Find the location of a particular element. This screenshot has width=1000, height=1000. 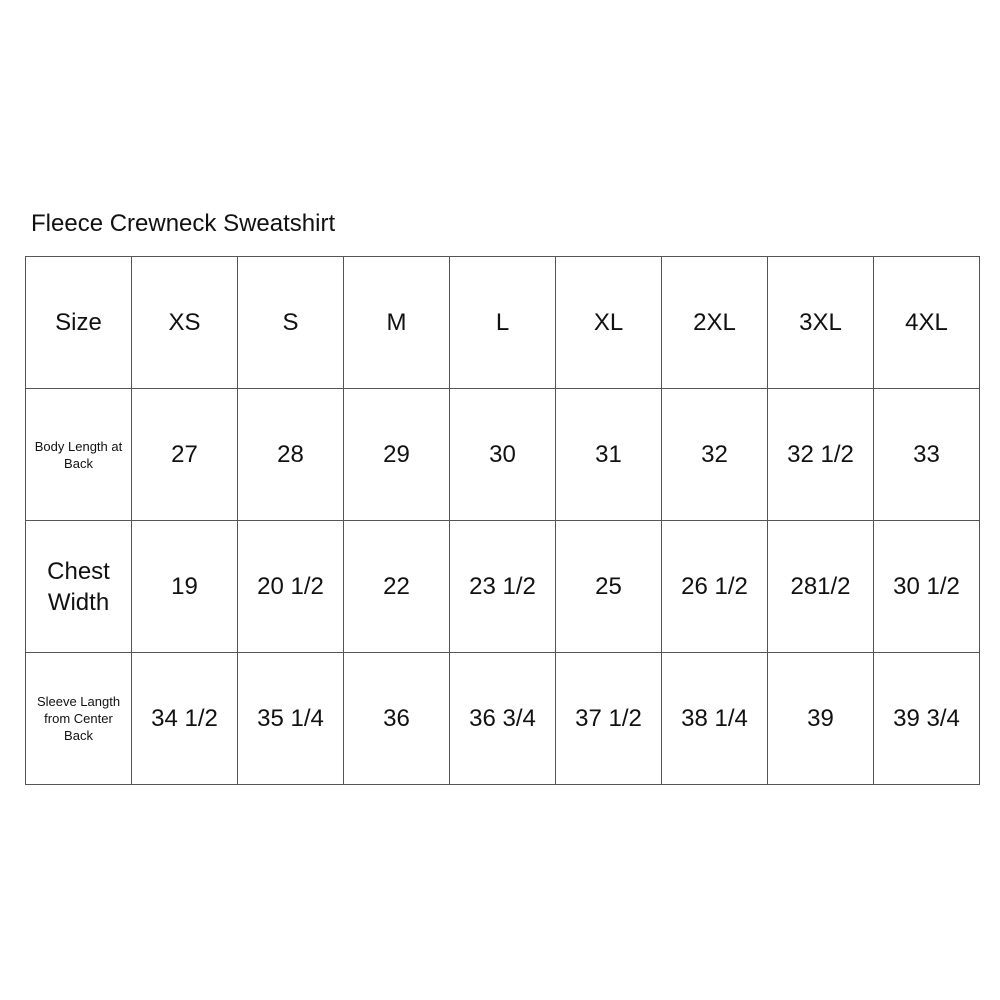

value-cell: 37 1/2 is located at coordinates (608, 718).